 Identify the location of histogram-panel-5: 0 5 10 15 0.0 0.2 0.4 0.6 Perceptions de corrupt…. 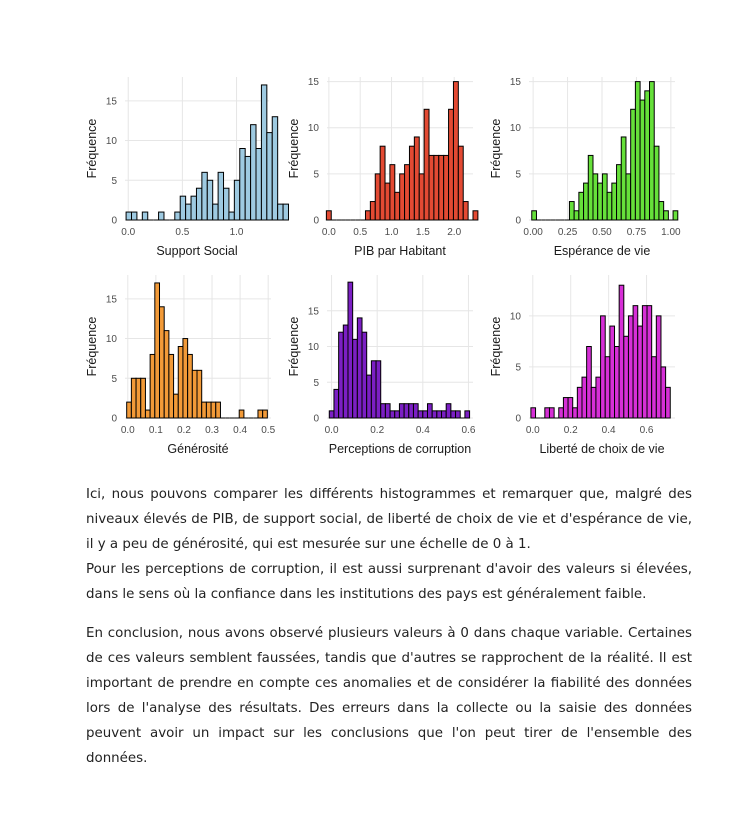
(381, 365).